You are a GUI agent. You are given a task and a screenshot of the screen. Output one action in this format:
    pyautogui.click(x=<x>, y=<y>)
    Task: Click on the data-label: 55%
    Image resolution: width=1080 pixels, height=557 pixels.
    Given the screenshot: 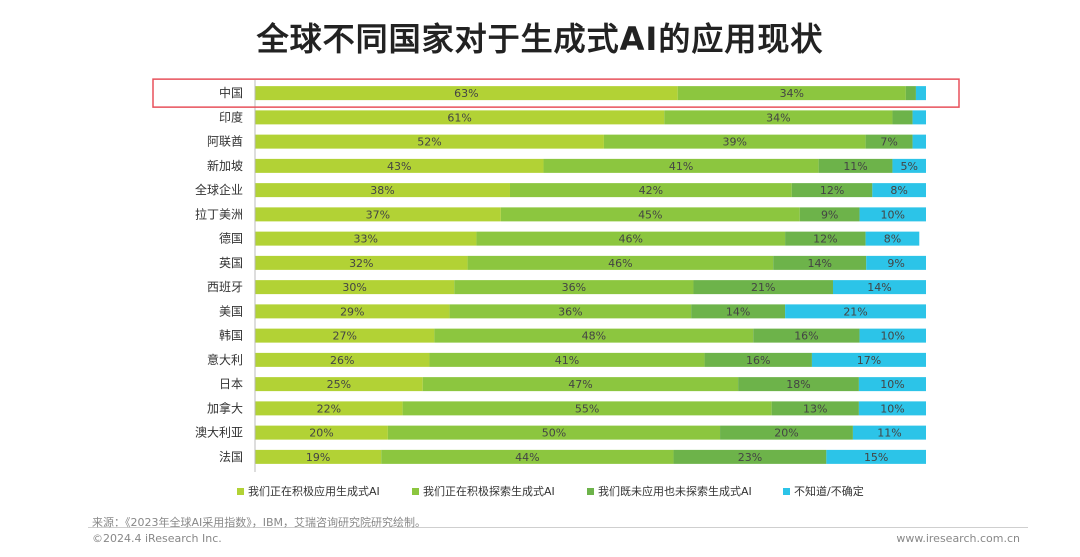 What is the action you would take?
    pyautogui.click(x=587, y=408)
    